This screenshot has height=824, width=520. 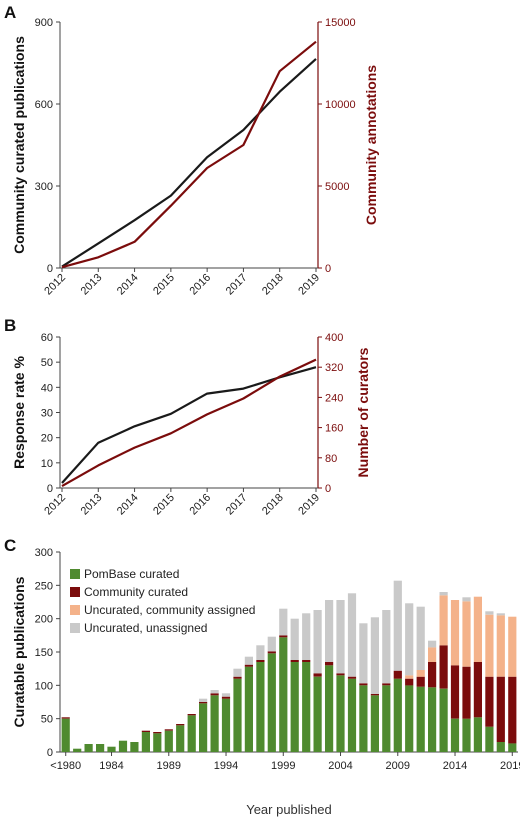 What do you see at coordinates (237, 505) in the screenshot?
I see `chart-b-x-tick-label: 2017` at bounding box center [237, 505].